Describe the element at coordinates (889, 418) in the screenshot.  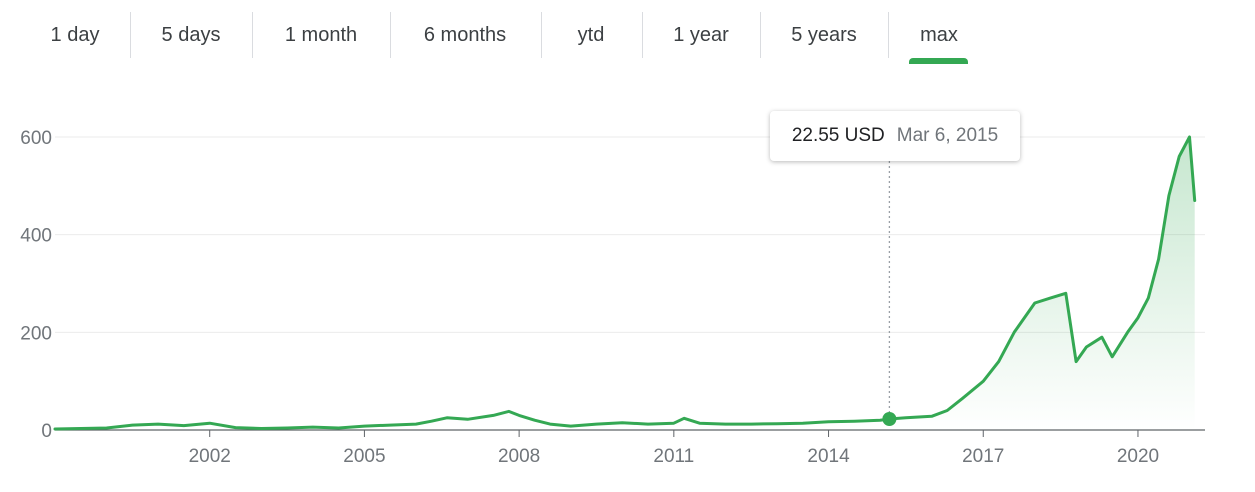
I see `hover-point-marker` at that location.